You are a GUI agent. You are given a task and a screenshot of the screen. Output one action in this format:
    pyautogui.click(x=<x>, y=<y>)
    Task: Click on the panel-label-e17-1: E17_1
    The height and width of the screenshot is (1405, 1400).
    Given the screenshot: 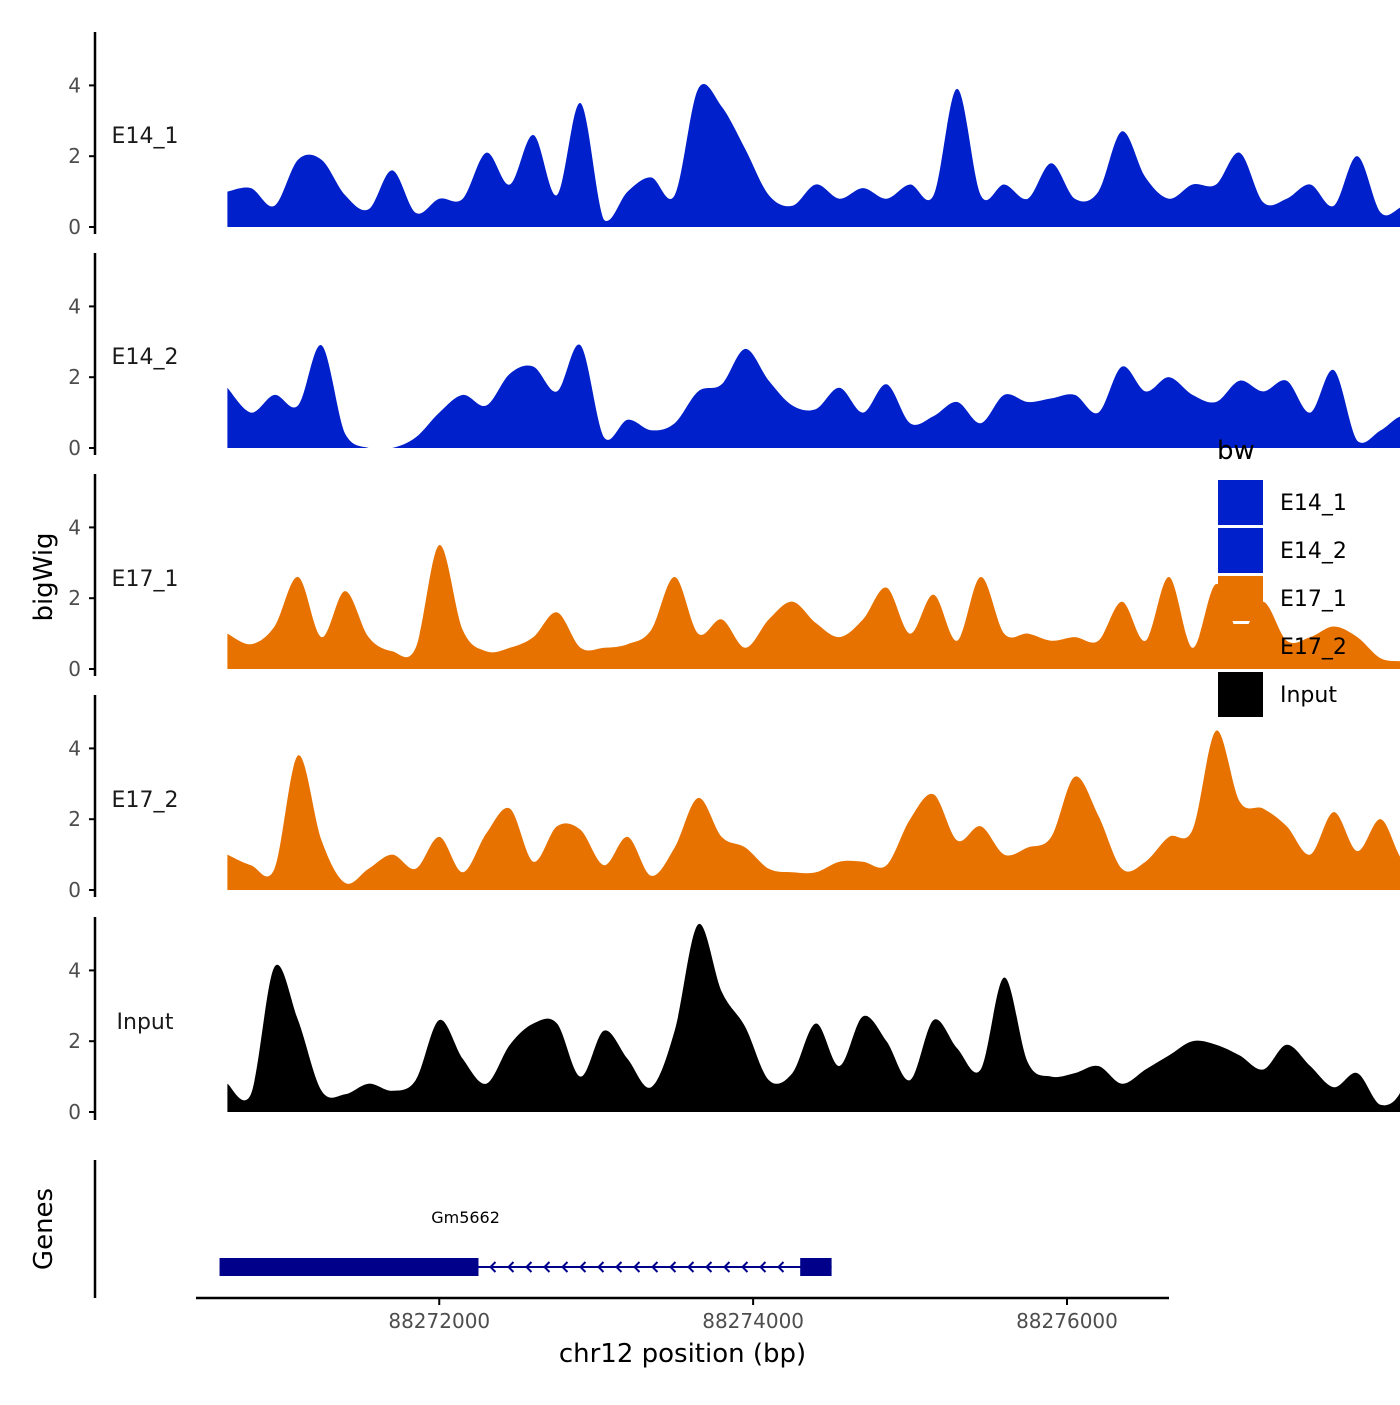 What is the action you would take?
    pyautogui.click(x=145, y=579)
    